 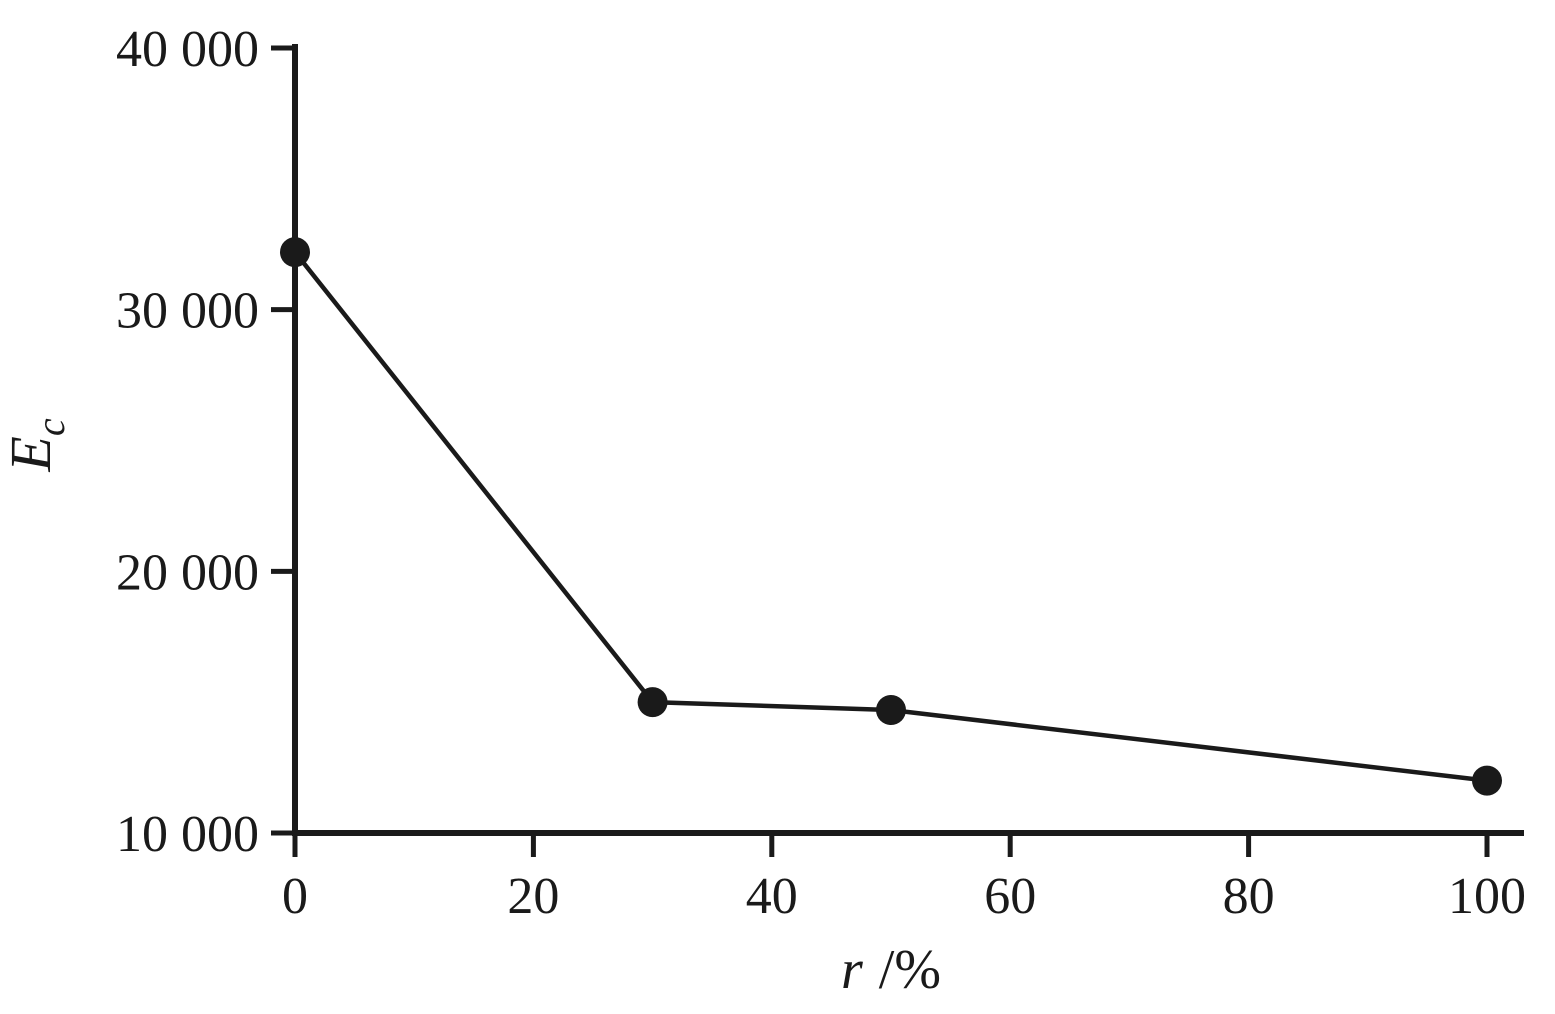 What do you see at coordinates (187, 572) in the screenshot?
I see `y-tick-label: 20 000` at bounding box center [187, 572].